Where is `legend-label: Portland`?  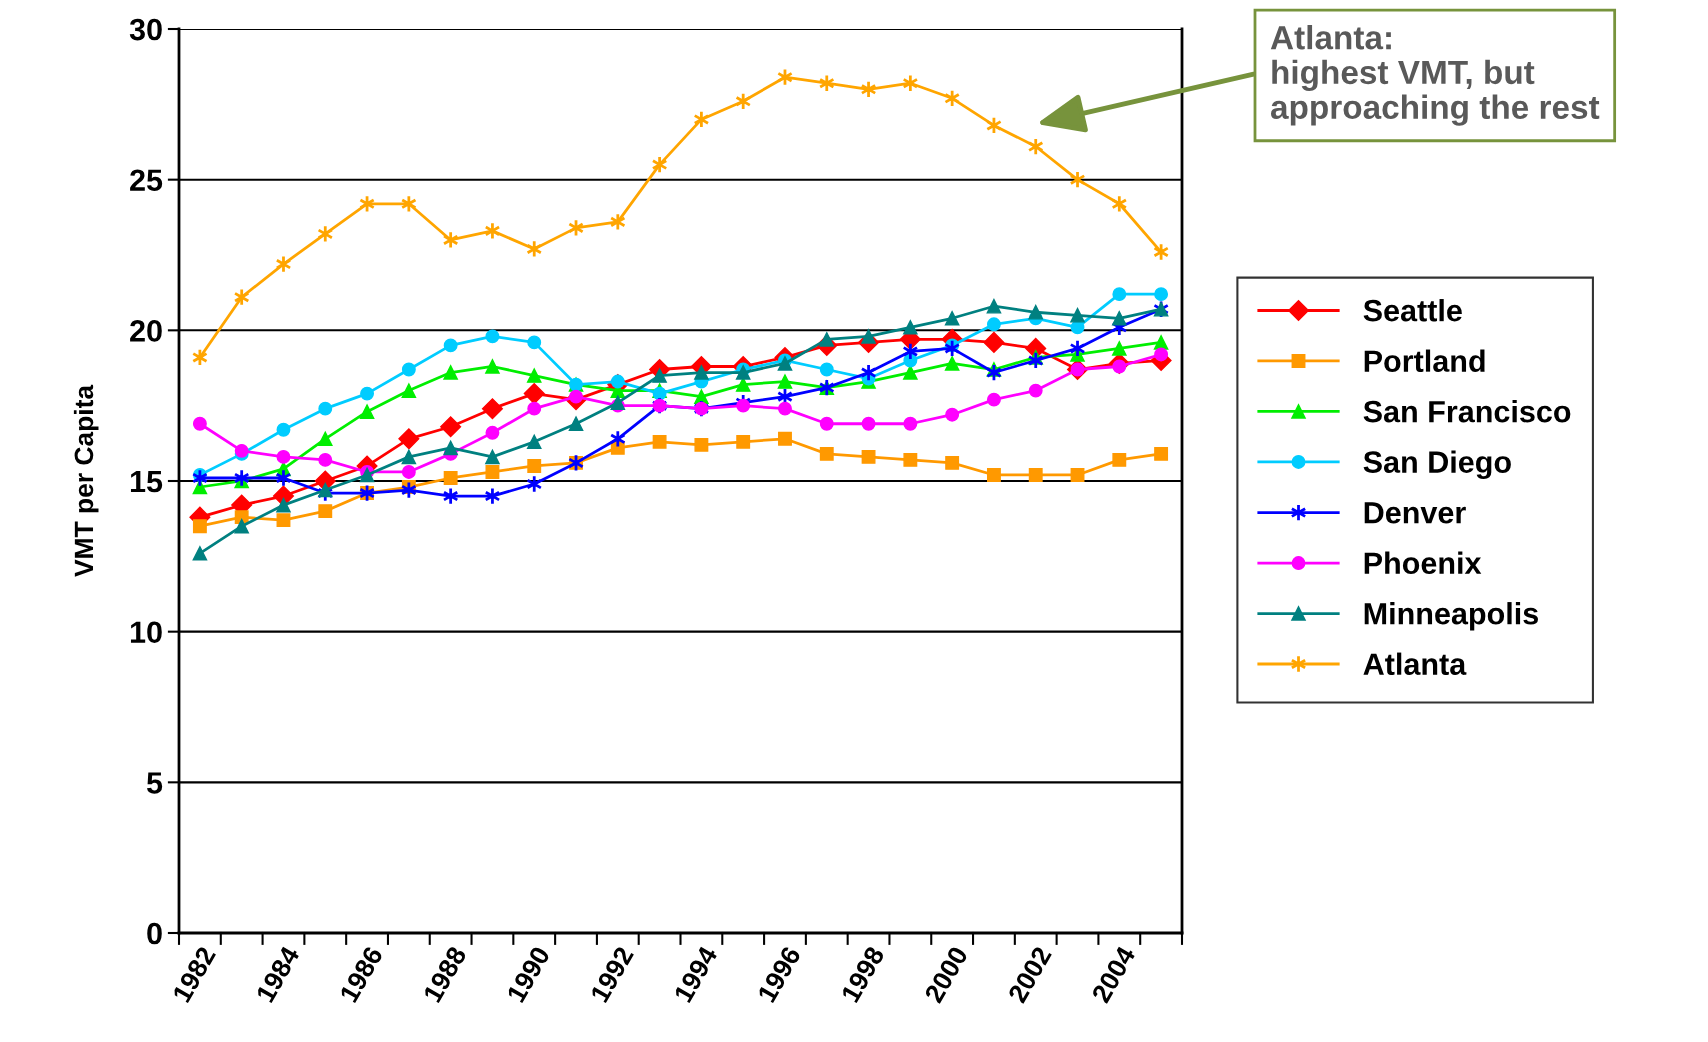
legend-label: Portland is located at coordinates (1424, 360).